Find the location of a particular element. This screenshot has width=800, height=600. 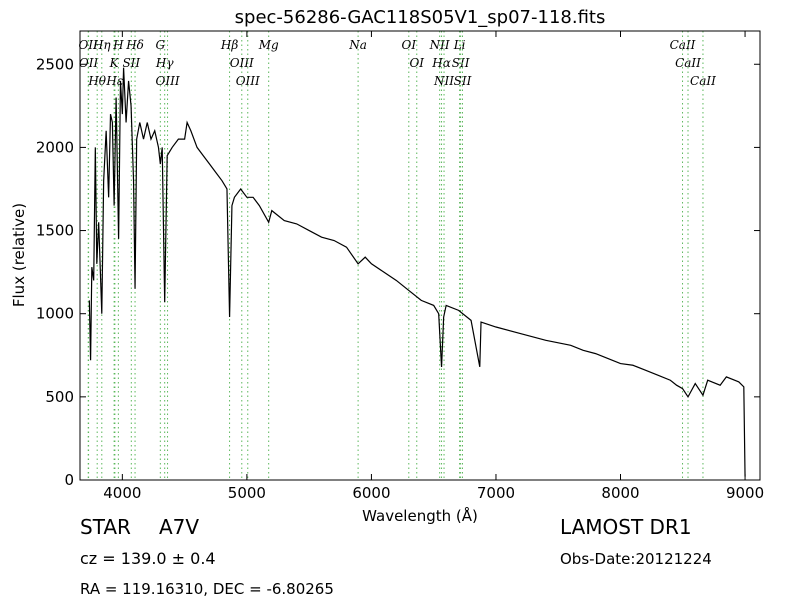

line-marker-label: K is located at coordinates (114, 63).